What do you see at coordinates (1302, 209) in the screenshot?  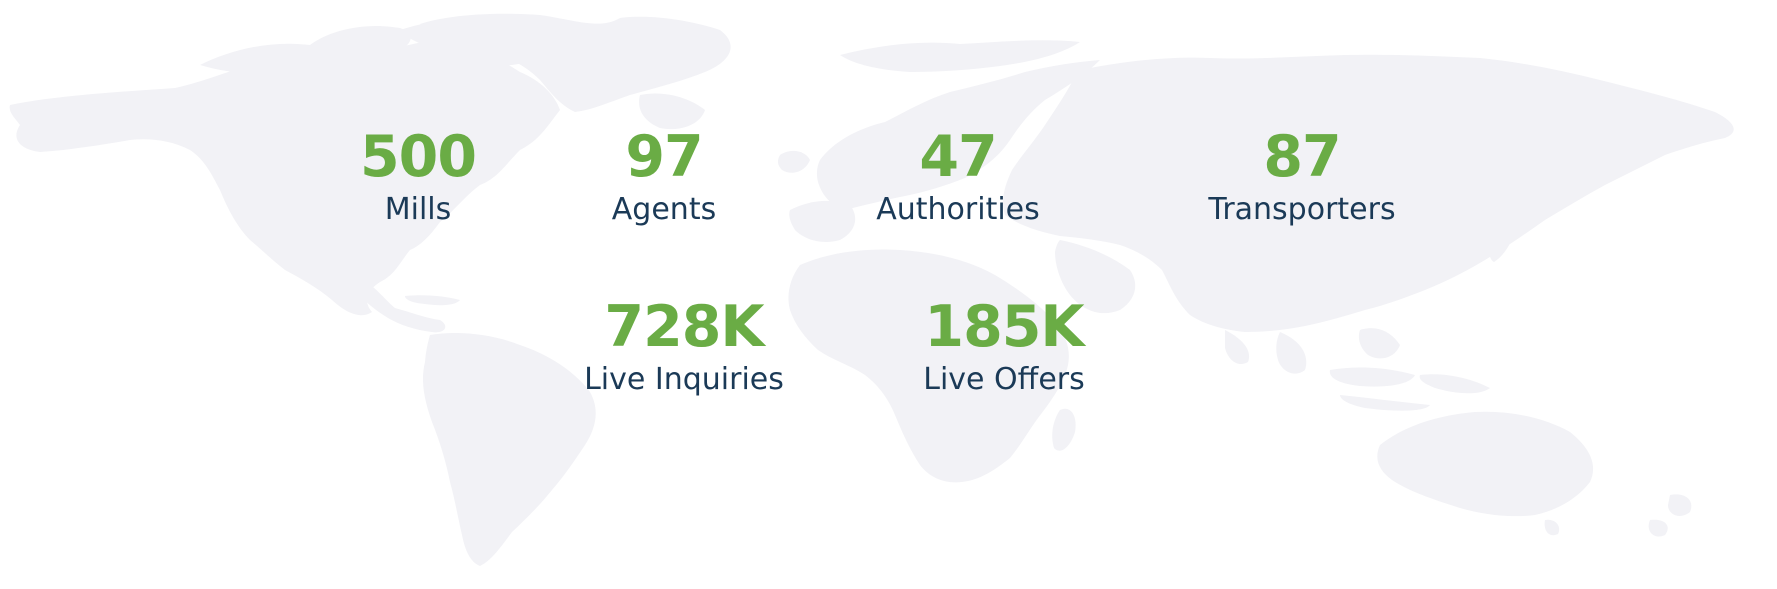 I see `stat-label: Transporters` at bounding box center [1302, 209].